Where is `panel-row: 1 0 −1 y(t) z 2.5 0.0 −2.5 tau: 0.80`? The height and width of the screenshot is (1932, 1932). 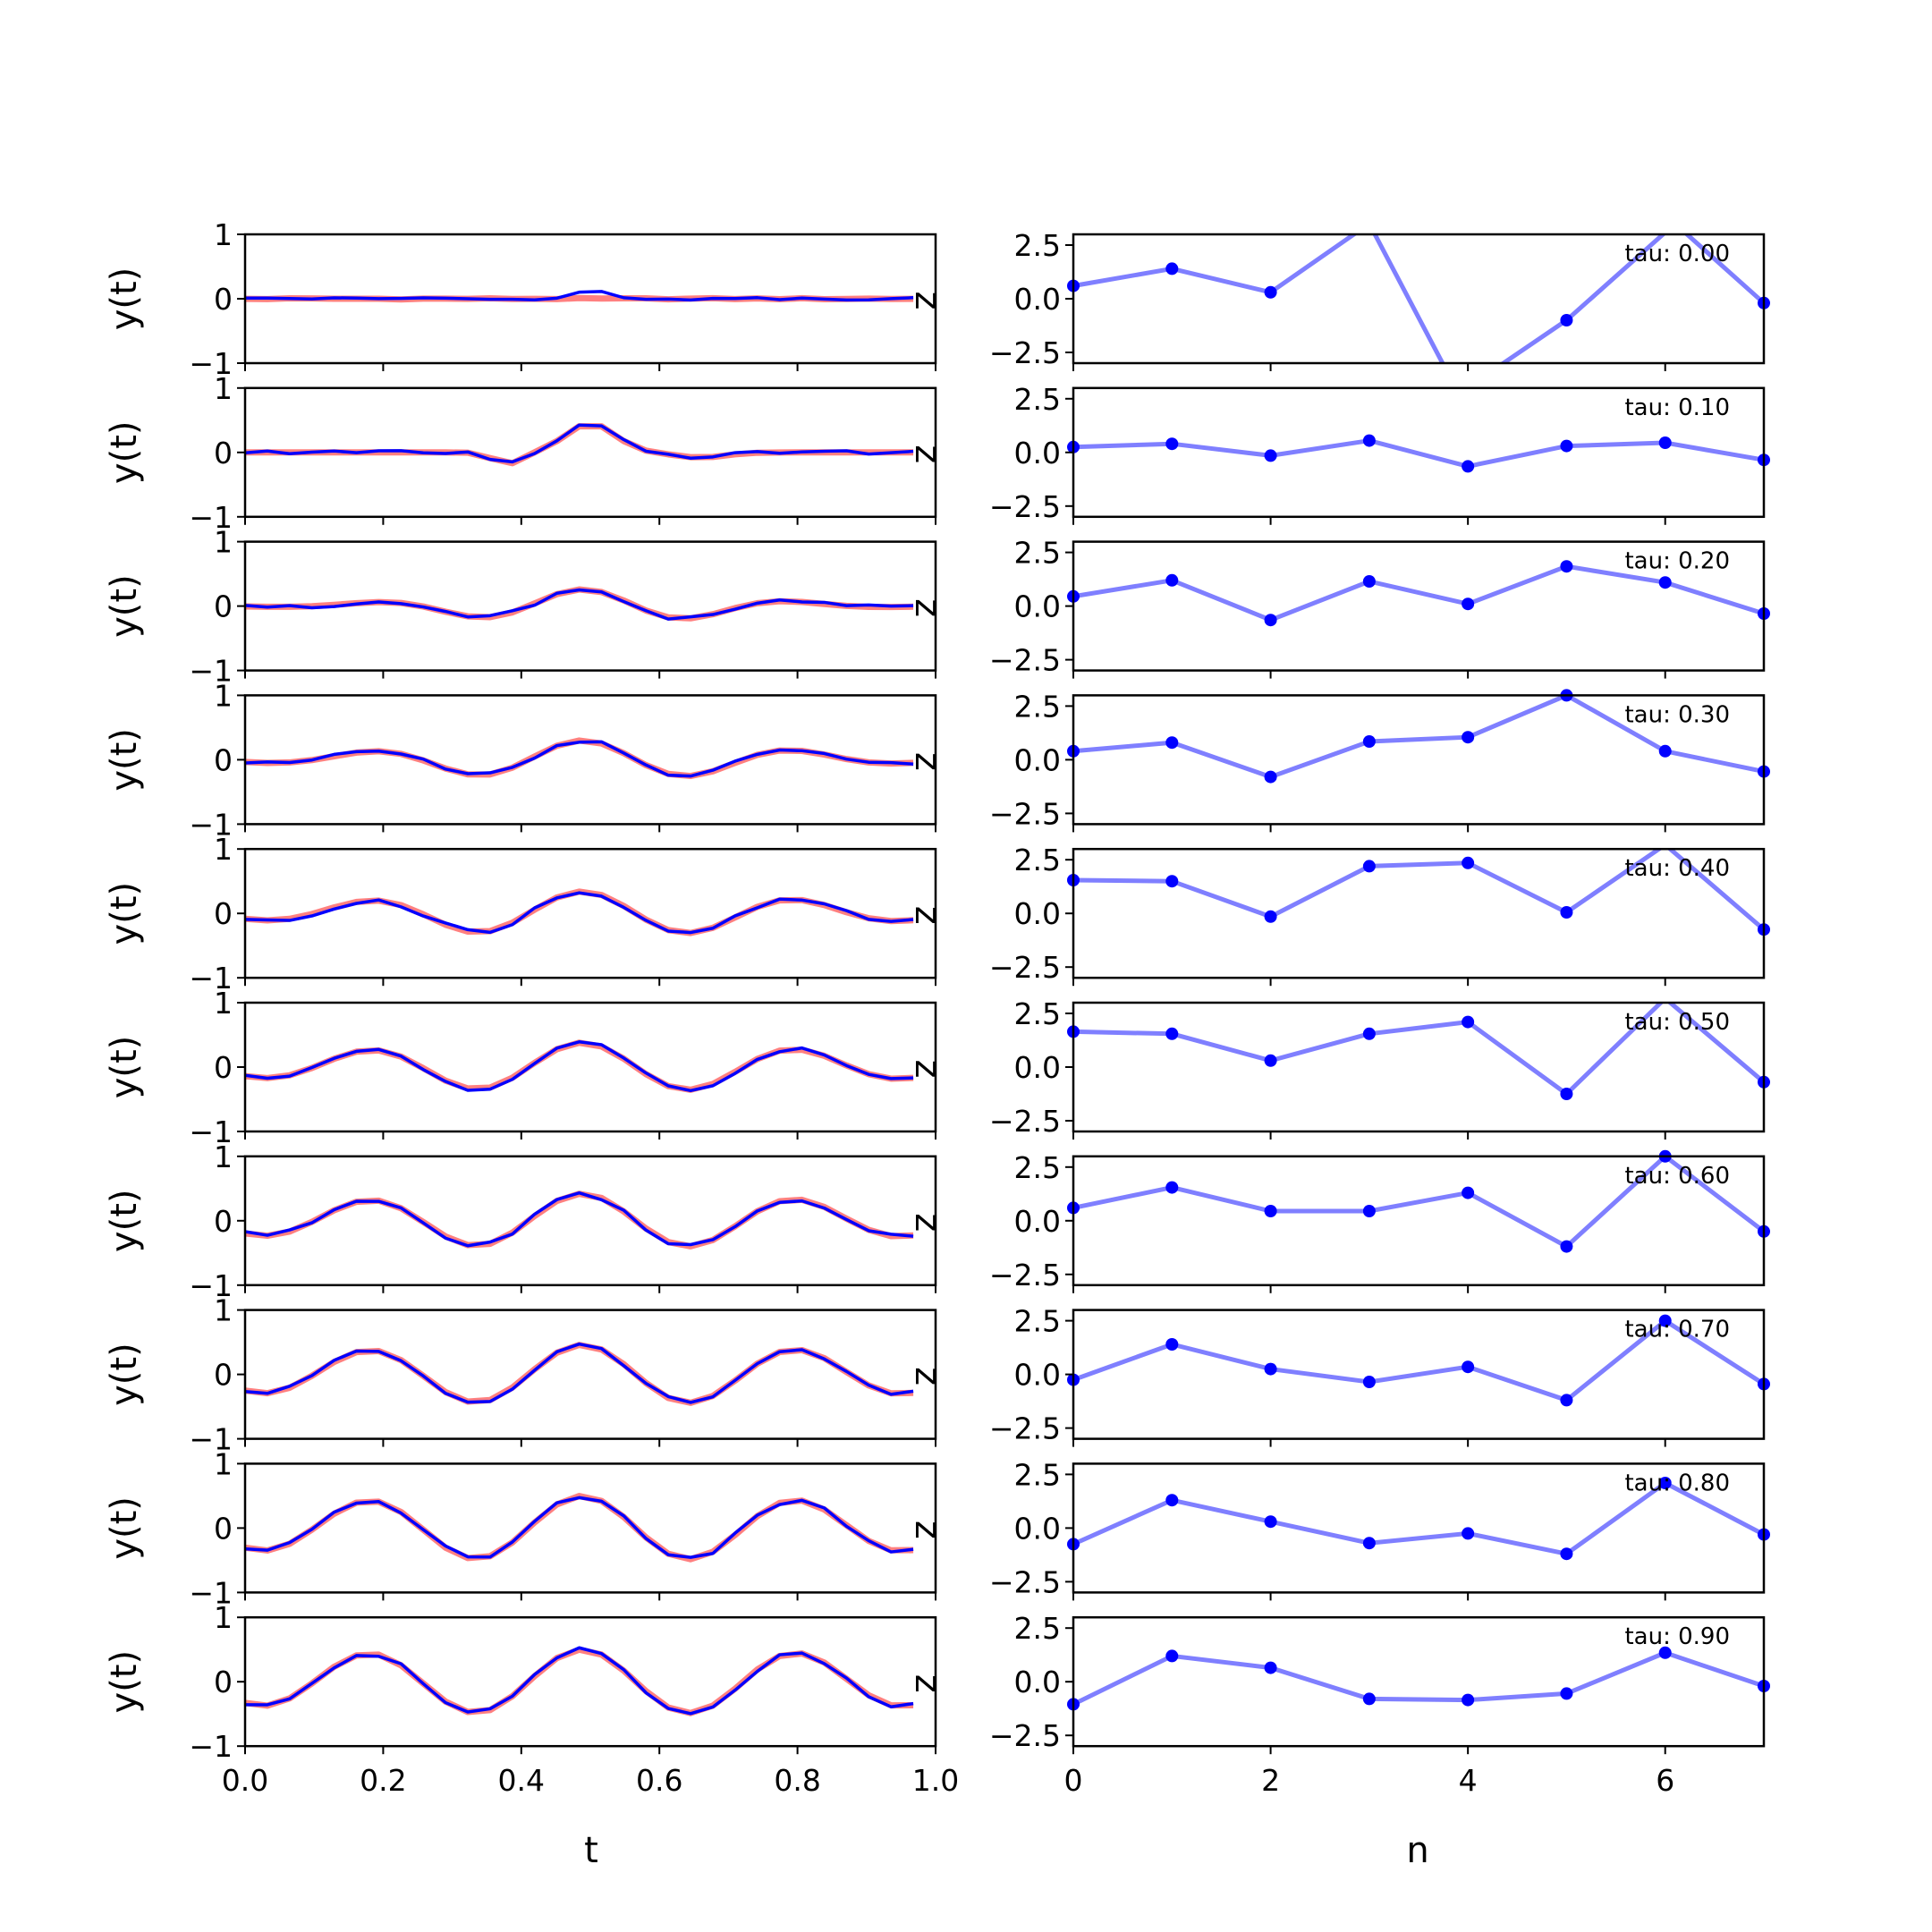
panel-row: 1 0 −1 y(t) z 2.5 0.0 −2.5 tau: 0.80 is located at coordinates (937, 1528).